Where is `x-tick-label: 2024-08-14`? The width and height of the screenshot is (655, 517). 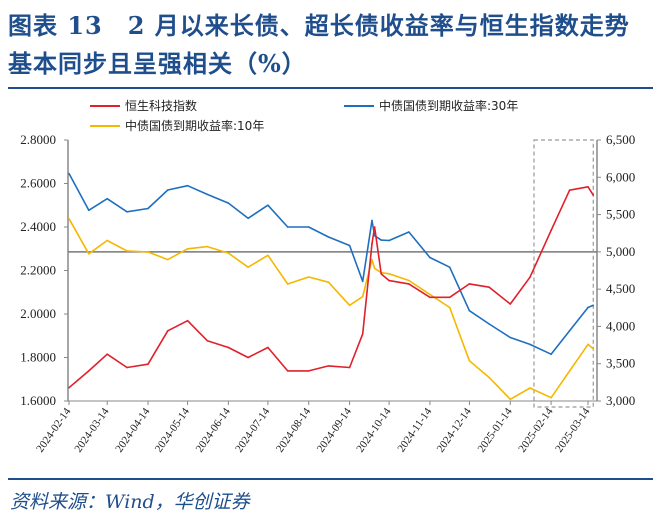 x-tick-label: 2024-08-14 is located at coordinates (294, 429).